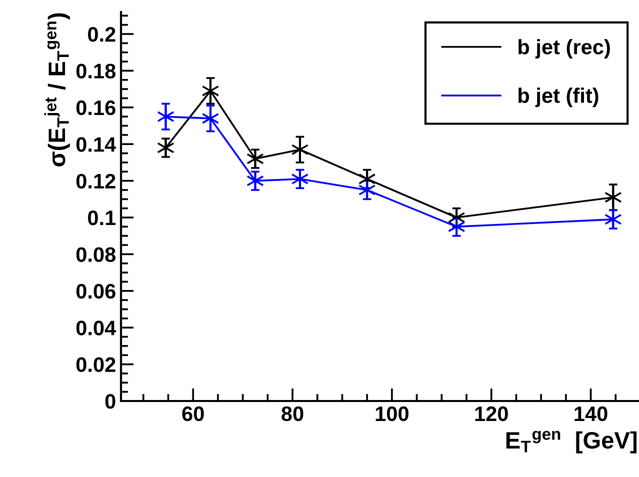 The width and height of the screenshot is (639, 477). Describe the element at coordinates (96, 254) in the screenshot. I see `y-tick-label: 0.08` at that location.